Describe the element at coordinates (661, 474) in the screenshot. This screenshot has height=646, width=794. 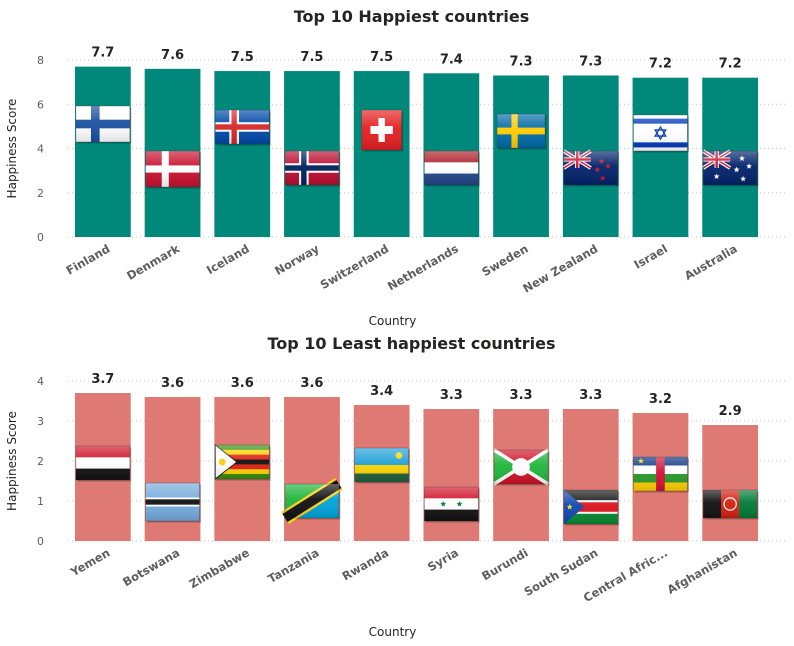
I see `central-african-republic-flag-icon` at that location.